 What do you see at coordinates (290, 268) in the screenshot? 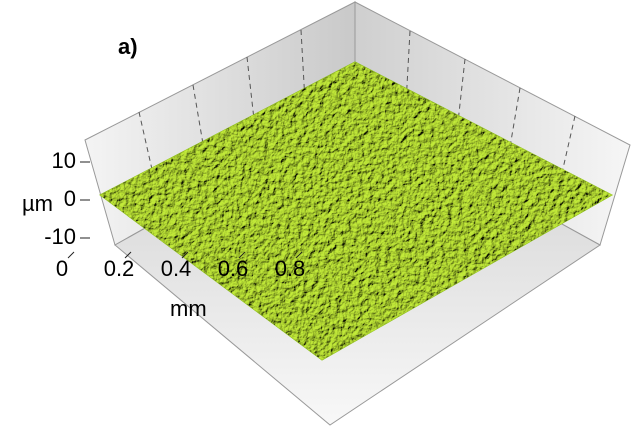
I see `x-tick-label: 0.8` at bounding box center [290, 268].